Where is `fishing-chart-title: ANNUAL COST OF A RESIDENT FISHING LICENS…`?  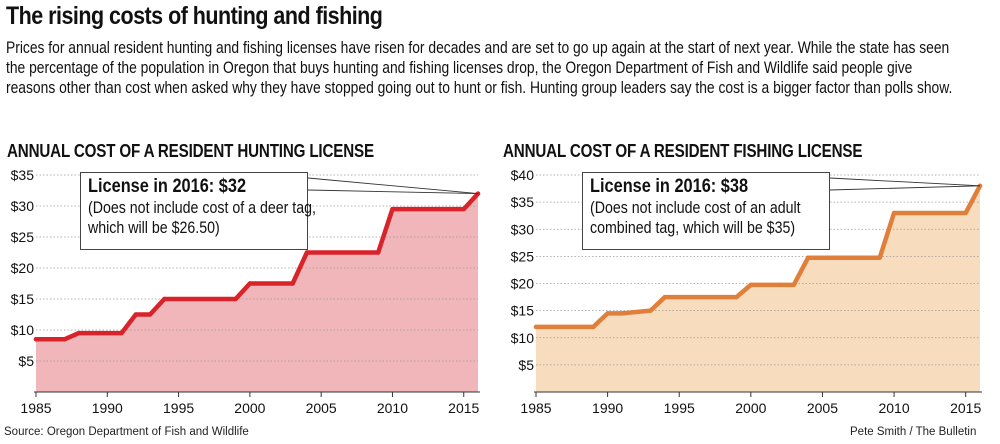 fishing-chart-title: ANNUAL COST OF A RESIDENT FISHING LICENS… is located at coordinates (683, 150).